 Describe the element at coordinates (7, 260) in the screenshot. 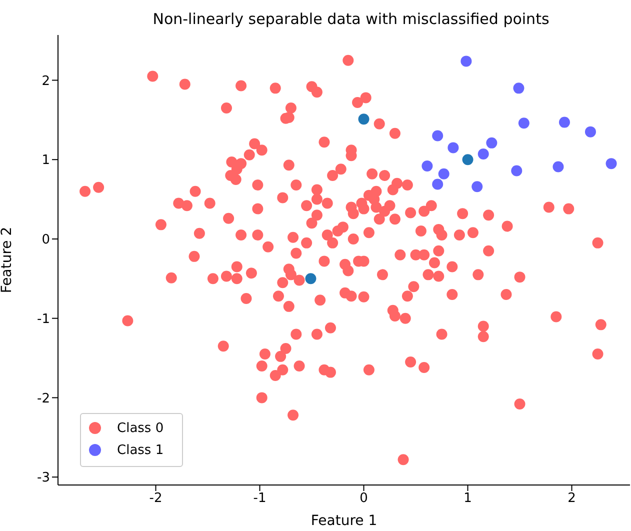

I see `y-axis-title: Feature 2` at that location.